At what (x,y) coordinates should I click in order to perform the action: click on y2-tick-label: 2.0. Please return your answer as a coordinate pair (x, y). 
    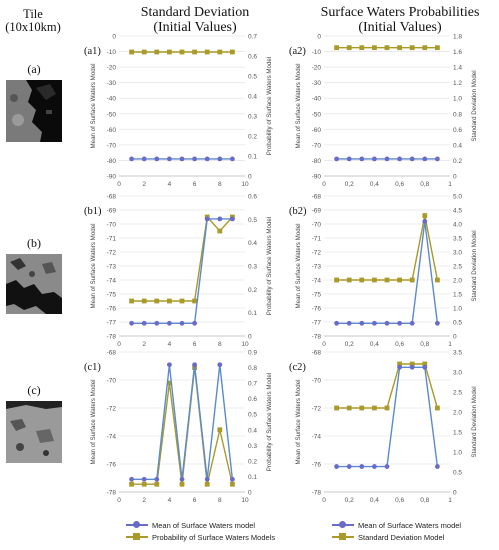
    Looking at the image, I should click on (457, 281).